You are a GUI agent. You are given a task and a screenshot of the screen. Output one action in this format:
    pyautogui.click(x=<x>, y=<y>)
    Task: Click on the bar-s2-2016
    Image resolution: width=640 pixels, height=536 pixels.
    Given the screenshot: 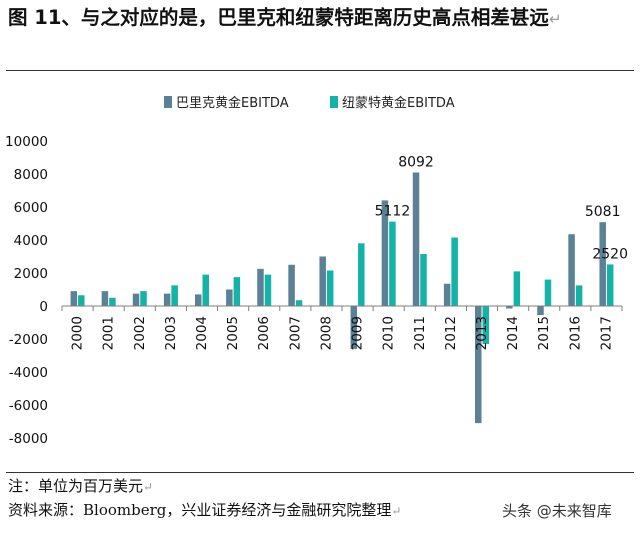 What is the action you would take?
    pyautogui.click(x=579, y=295)
    